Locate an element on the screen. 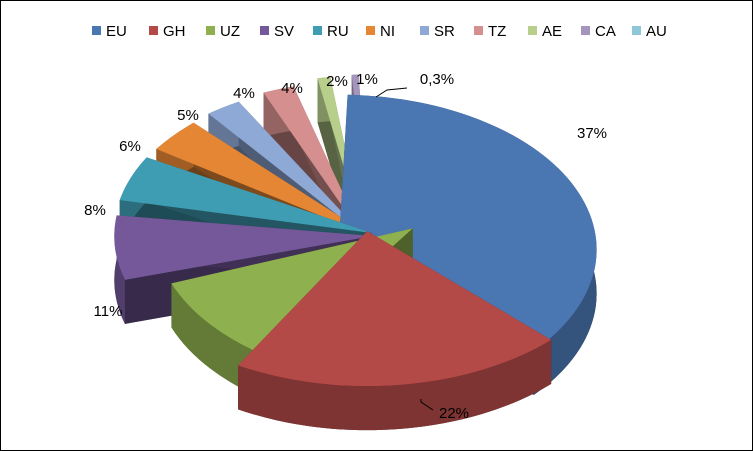  legend: EU GH UZ SV RU NI SR TZ AE CA AU is located at coordinates (379, 31).